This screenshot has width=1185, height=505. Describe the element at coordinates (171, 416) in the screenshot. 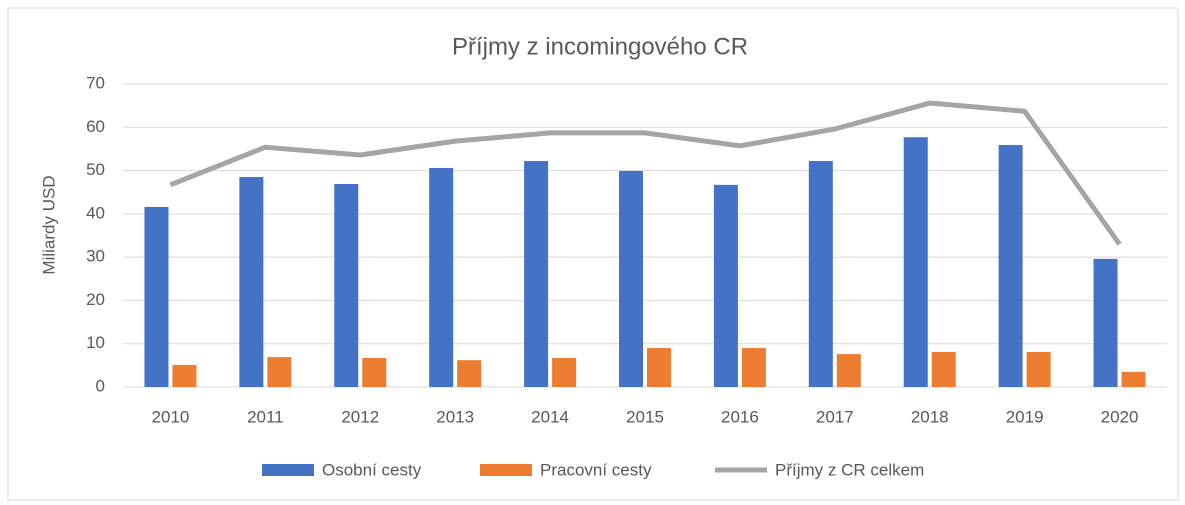

I see `x-tick-label: 2010` at that location.